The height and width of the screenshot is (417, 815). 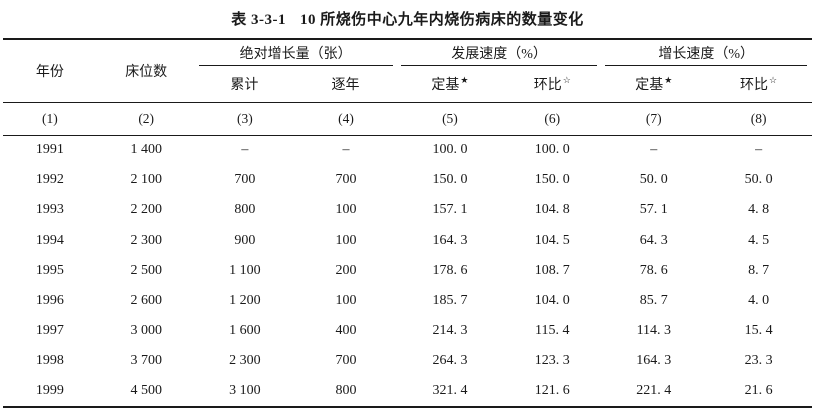 I want to click on table-row: 1991 1 400 – – 100. 0 100. 0 – –, so click(x=407, y=150).